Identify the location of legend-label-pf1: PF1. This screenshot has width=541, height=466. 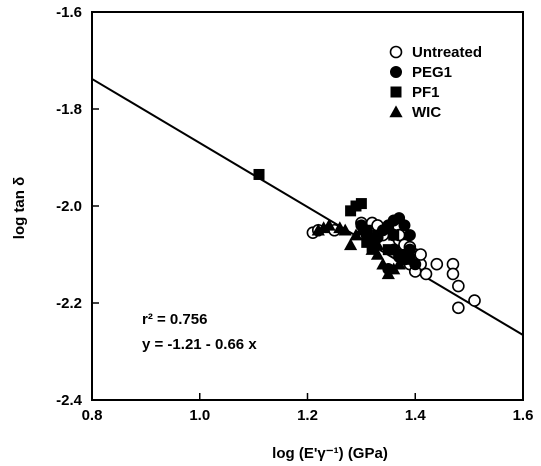
(426, 92).